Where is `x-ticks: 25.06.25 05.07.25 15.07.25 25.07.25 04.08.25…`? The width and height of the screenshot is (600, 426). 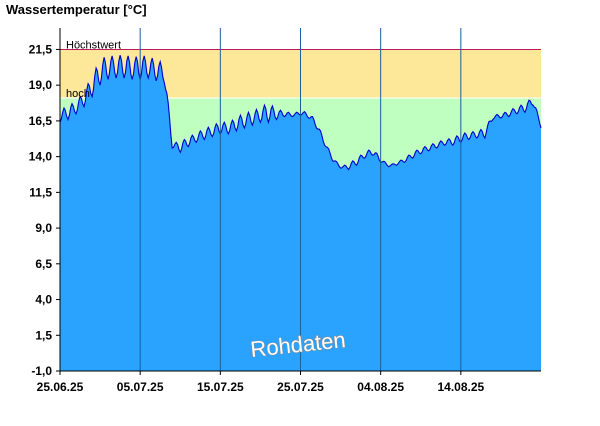 x-ticks: 25.06.25 05.07.25 15.07.25 25.07.25 04.08.25… is located at coordinates (261, 382).